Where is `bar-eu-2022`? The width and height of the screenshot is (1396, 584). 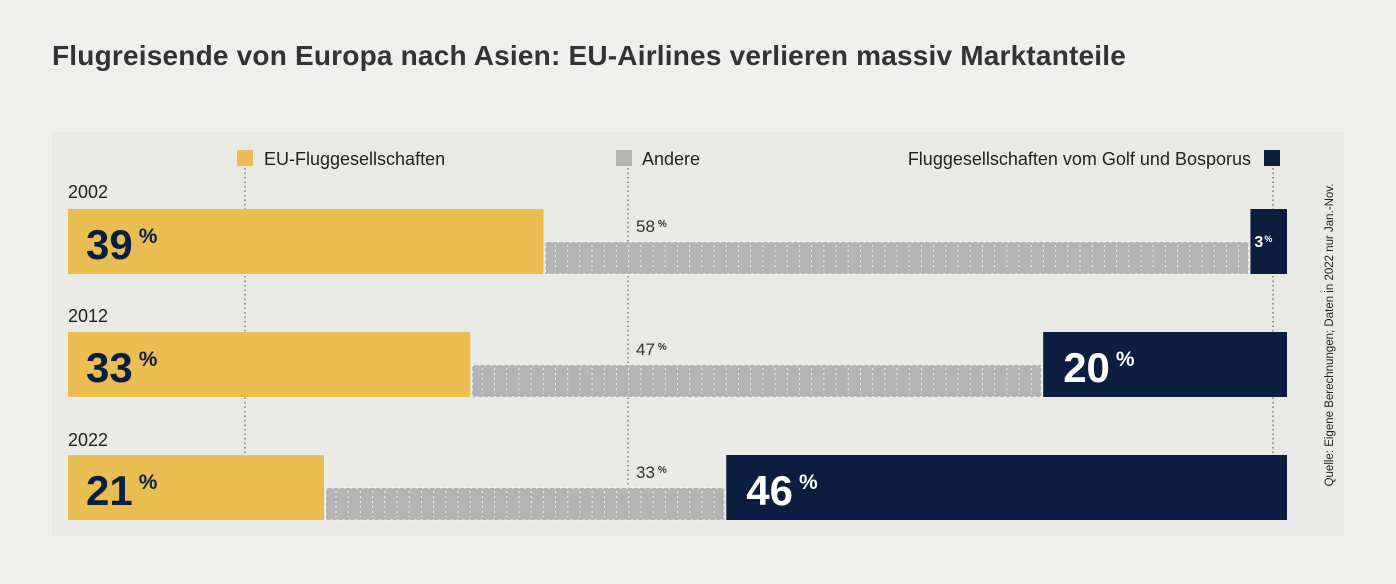 bar-eu-2022 is located at coordinates (196, 487).